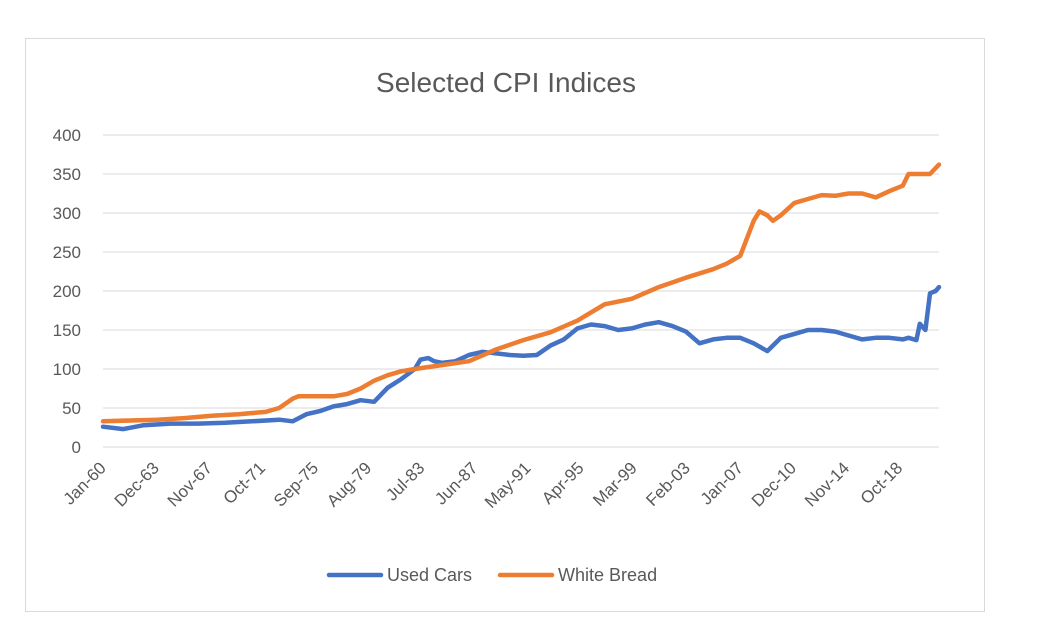  What do you see at coordinates (67, 135) in the screenshot?
I see `y-tick-label: 400` at bounding box center [67, 135].